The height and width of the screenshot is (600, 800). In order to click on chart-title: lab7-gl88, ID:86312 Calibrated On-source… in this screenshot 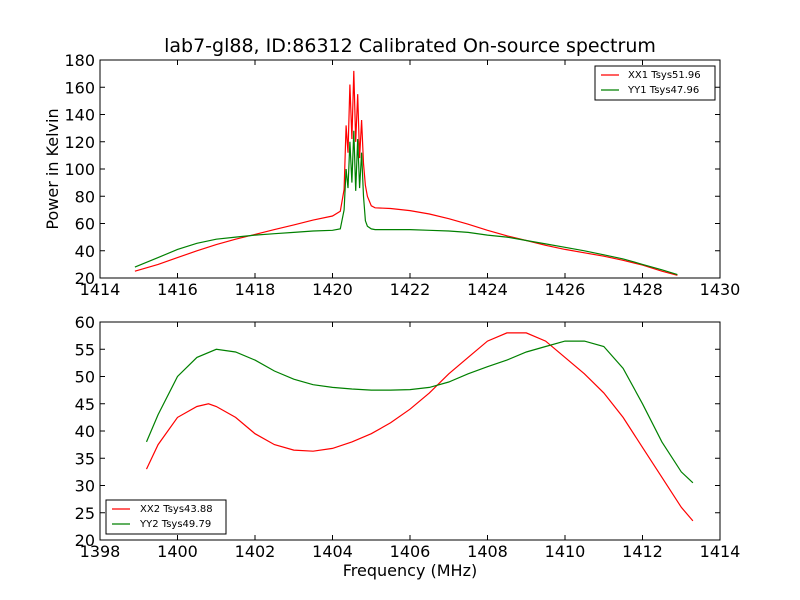, I will do `click(410, 46)`.